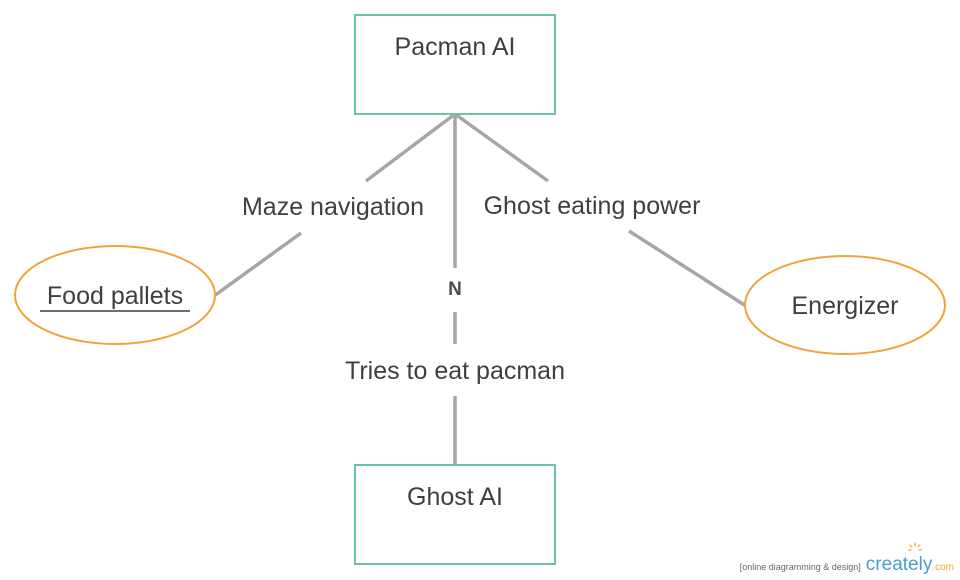 The width and height of the screenshot is (960, 580). What do you see at coordinates (943, 567) in the screenshot?
I see `watermark-brand-ext: .com` at bounding box center [943, 567].